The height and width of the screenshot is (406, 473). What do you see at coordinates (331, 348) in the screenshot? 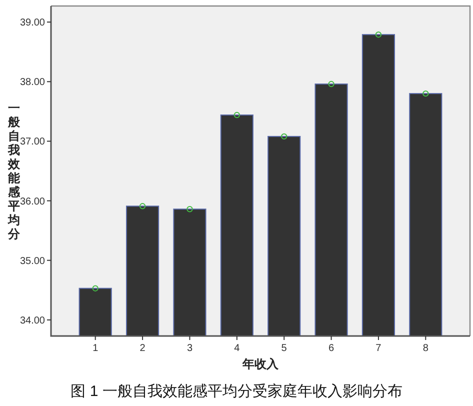
I see `x-tick-label: 6` at bounding box center [331, 348].